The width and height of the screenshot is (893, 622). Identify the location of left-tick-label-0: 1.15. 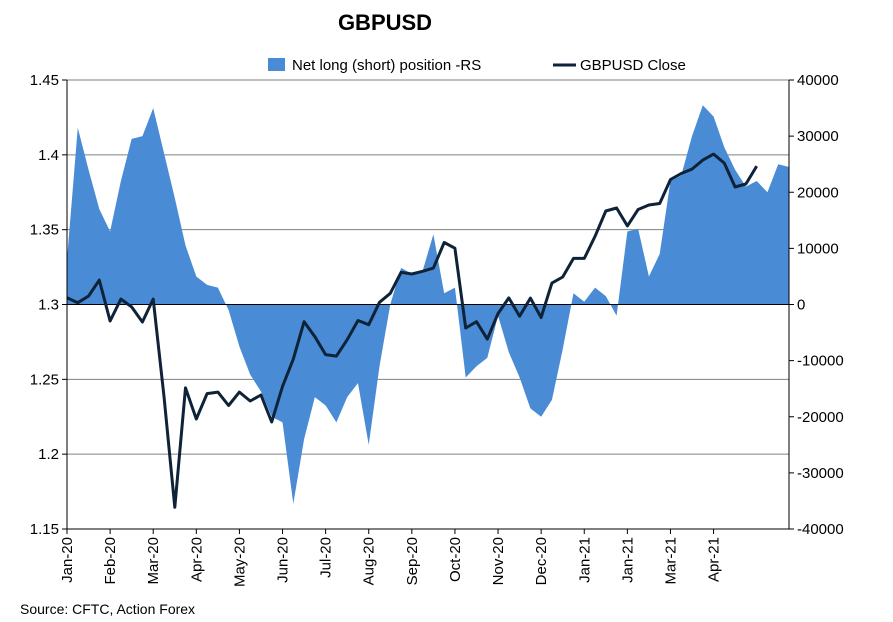
(44, 529).